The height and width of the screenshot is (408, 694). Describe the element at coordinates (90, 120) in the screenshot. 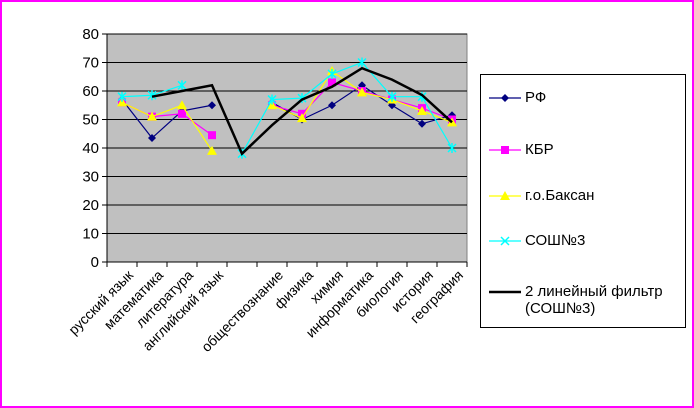

I see `y-tick-label: 50` at that location.